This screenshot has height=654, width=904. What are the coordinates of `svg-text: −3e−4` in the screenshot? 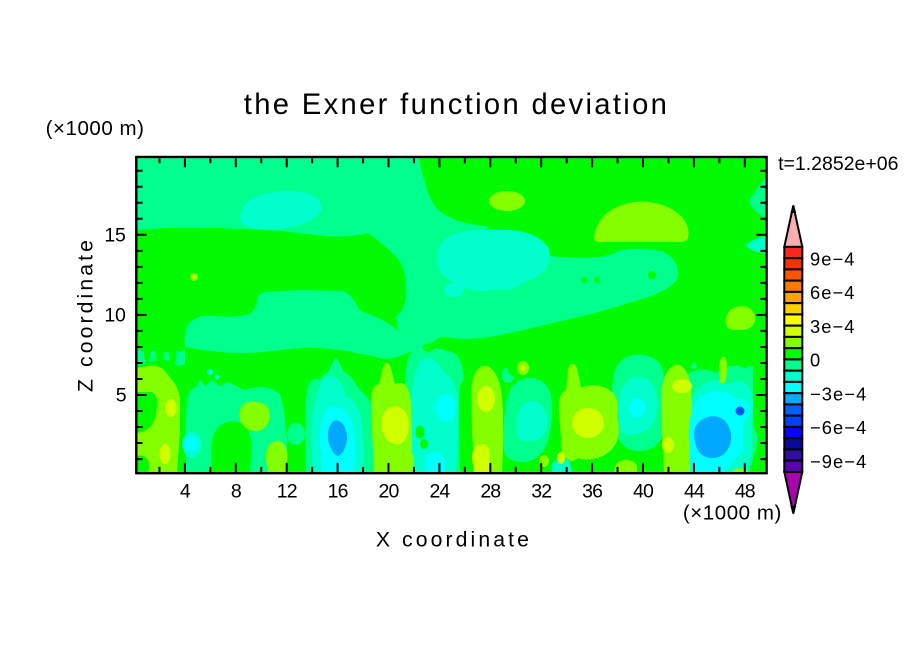 It's located at (838, 393).